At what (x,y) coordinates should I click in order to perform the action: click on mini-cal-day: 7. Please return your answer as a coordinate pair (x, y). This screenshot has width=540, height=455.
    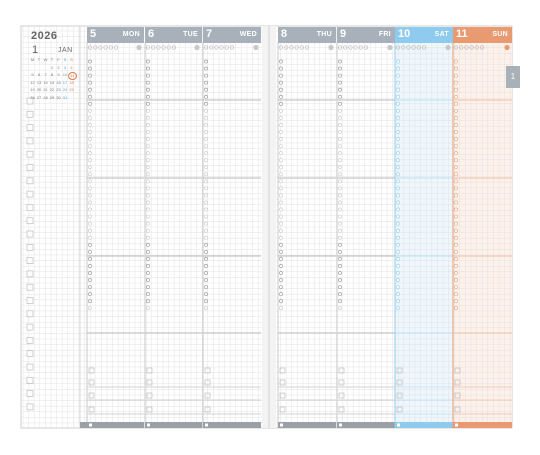
    Looking at the image, I should click on (45, 75).